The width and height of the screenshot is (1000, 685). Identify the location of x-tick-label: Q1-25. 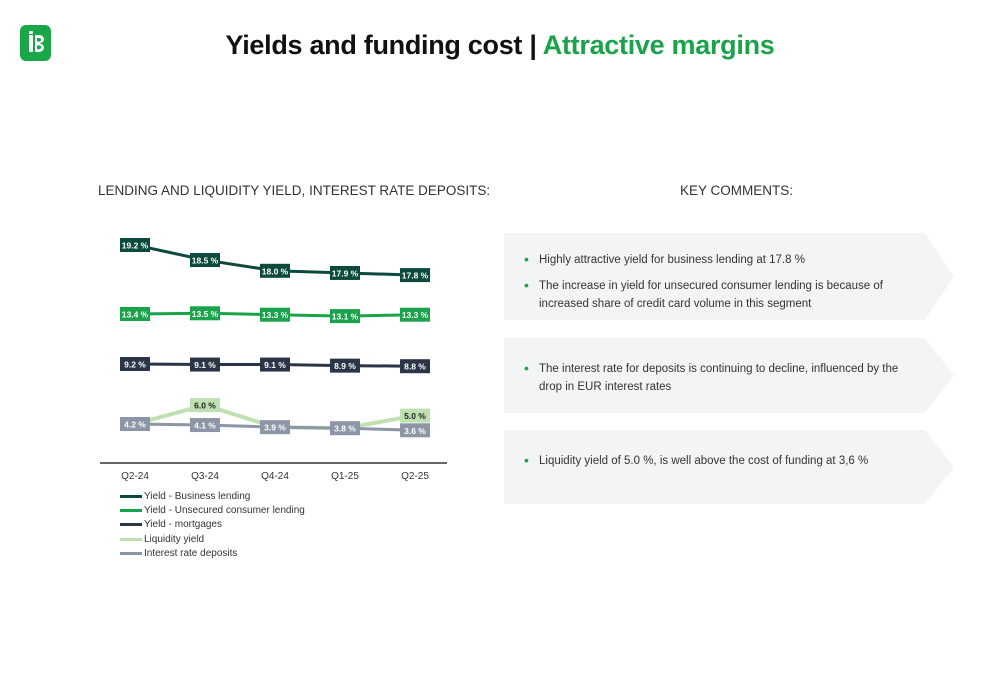
(345, 476).